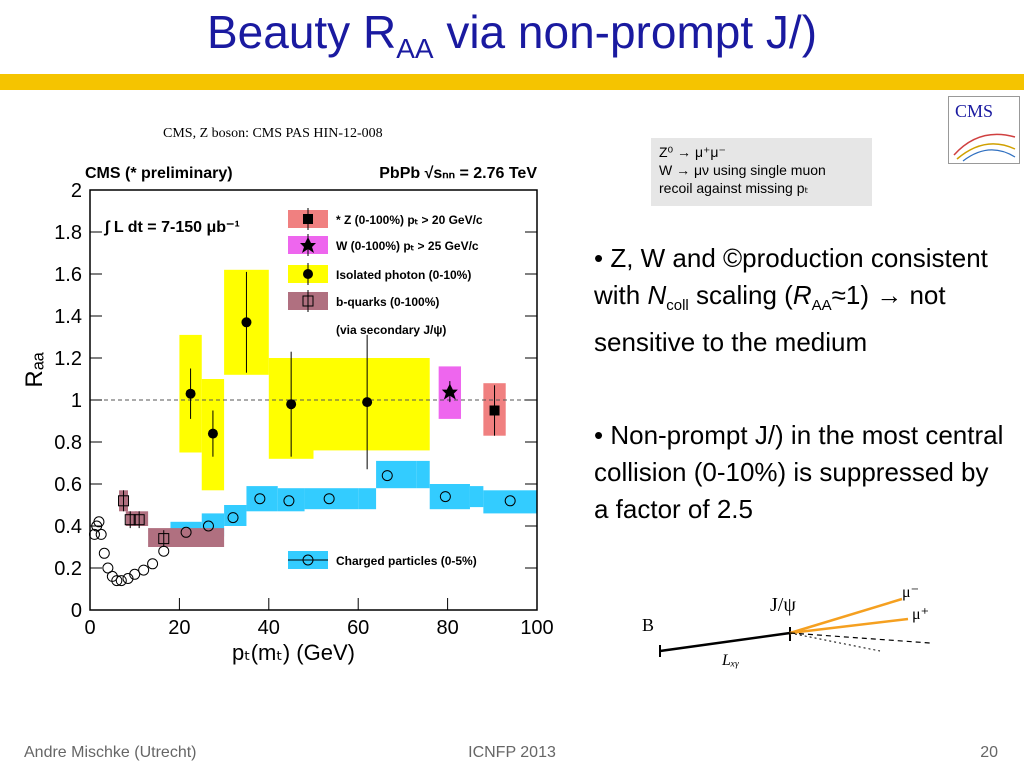 The image size is (1024, 768). What do you see at coordinates (293, 652) in the screenshot?
I see `x-axis-label: pₜ(mₜ) (GeV)` at bounding box center [293, 652].